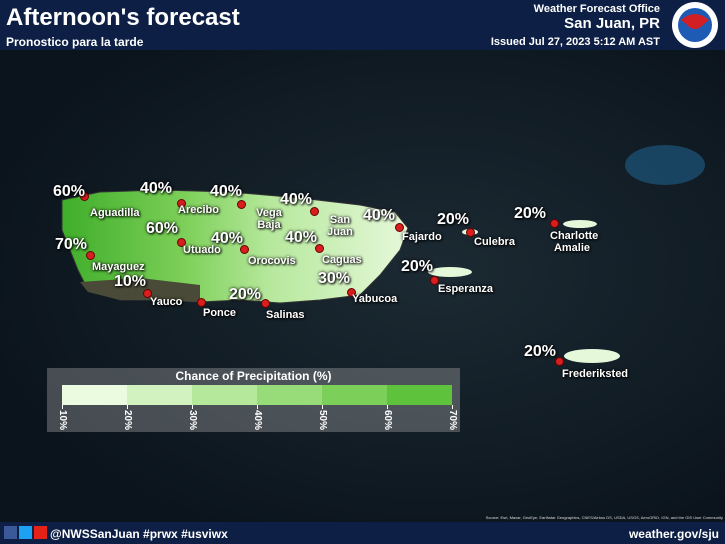 The width and height of the screenshot is (725, 544). What do you see at coordinates (362, 25) in the screenshot?
I see `header-bar` at bounding box center [362, 25].